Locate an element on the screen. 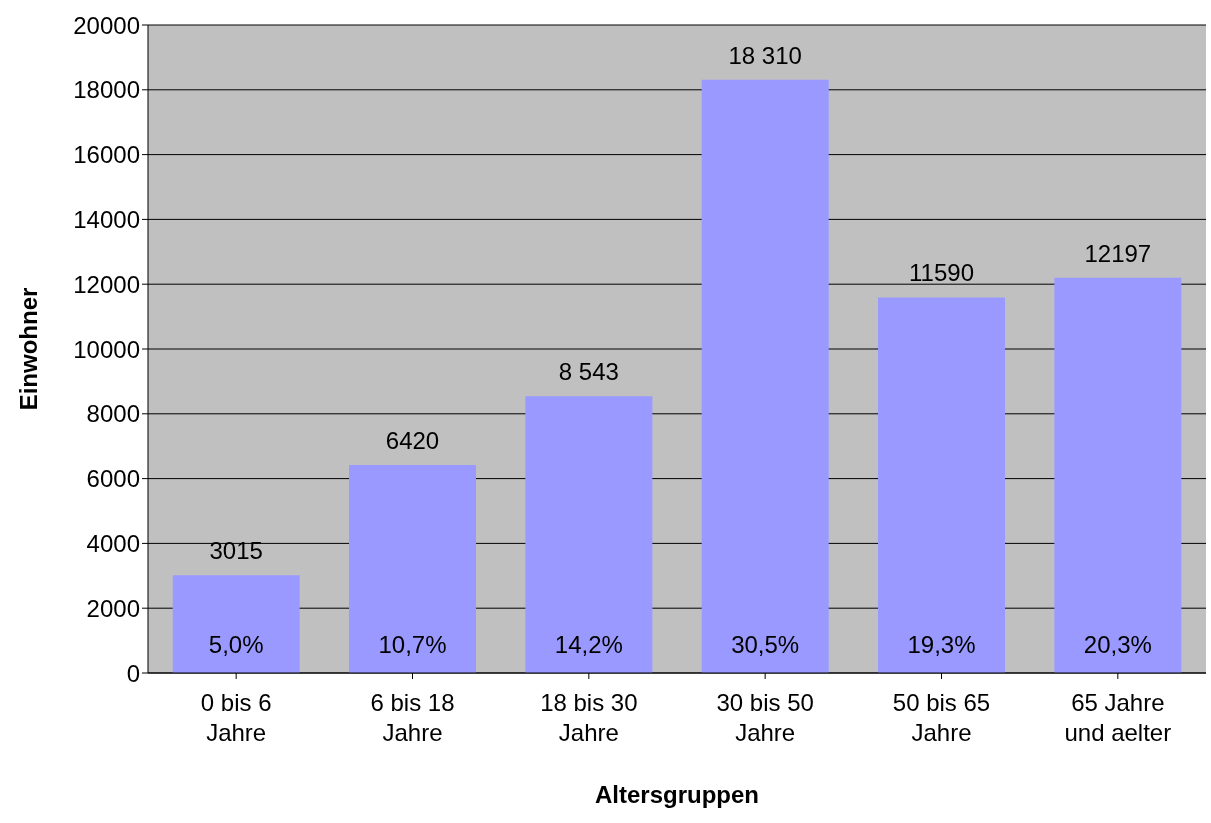  annotation: 30,5% is located at coordinates (765, 644).